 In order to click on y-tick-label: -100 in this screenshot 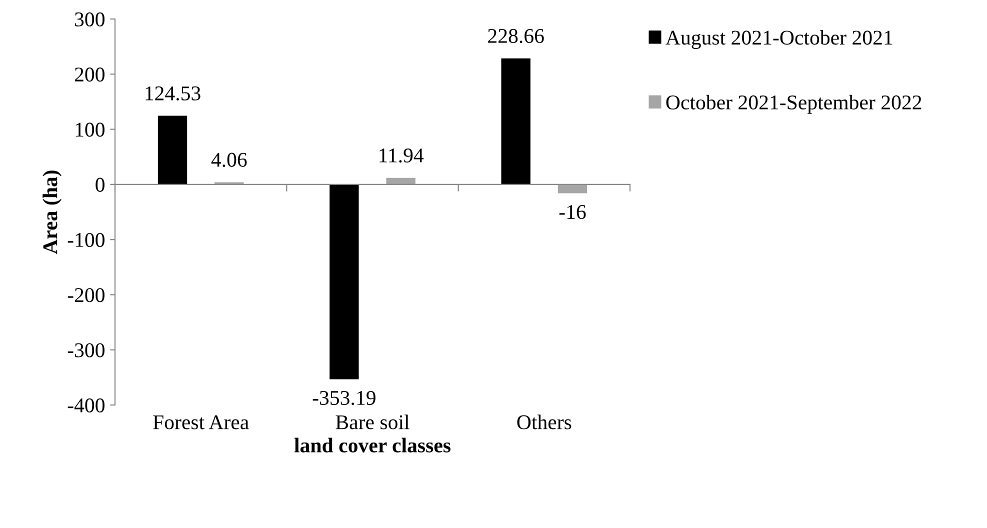, I will do `click(86, 240)`.